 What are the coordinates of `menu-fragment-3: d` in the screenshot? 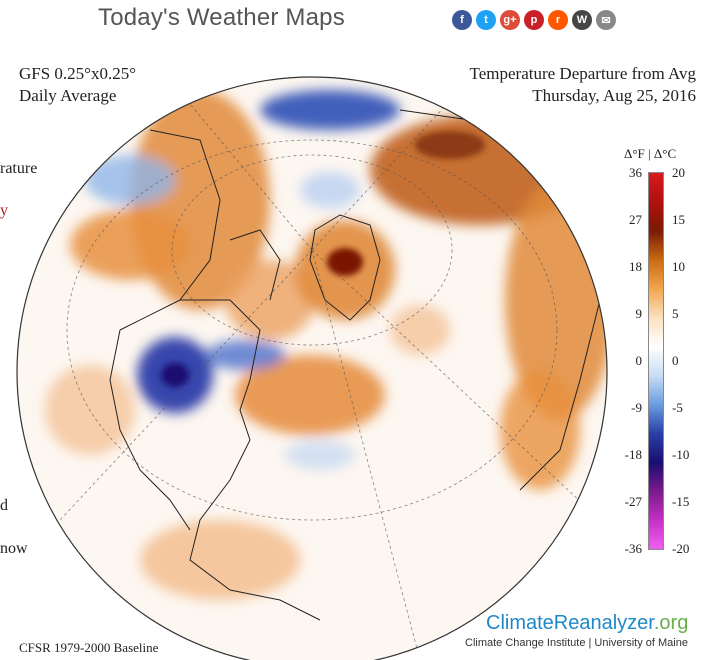 It's located at (4, 505).